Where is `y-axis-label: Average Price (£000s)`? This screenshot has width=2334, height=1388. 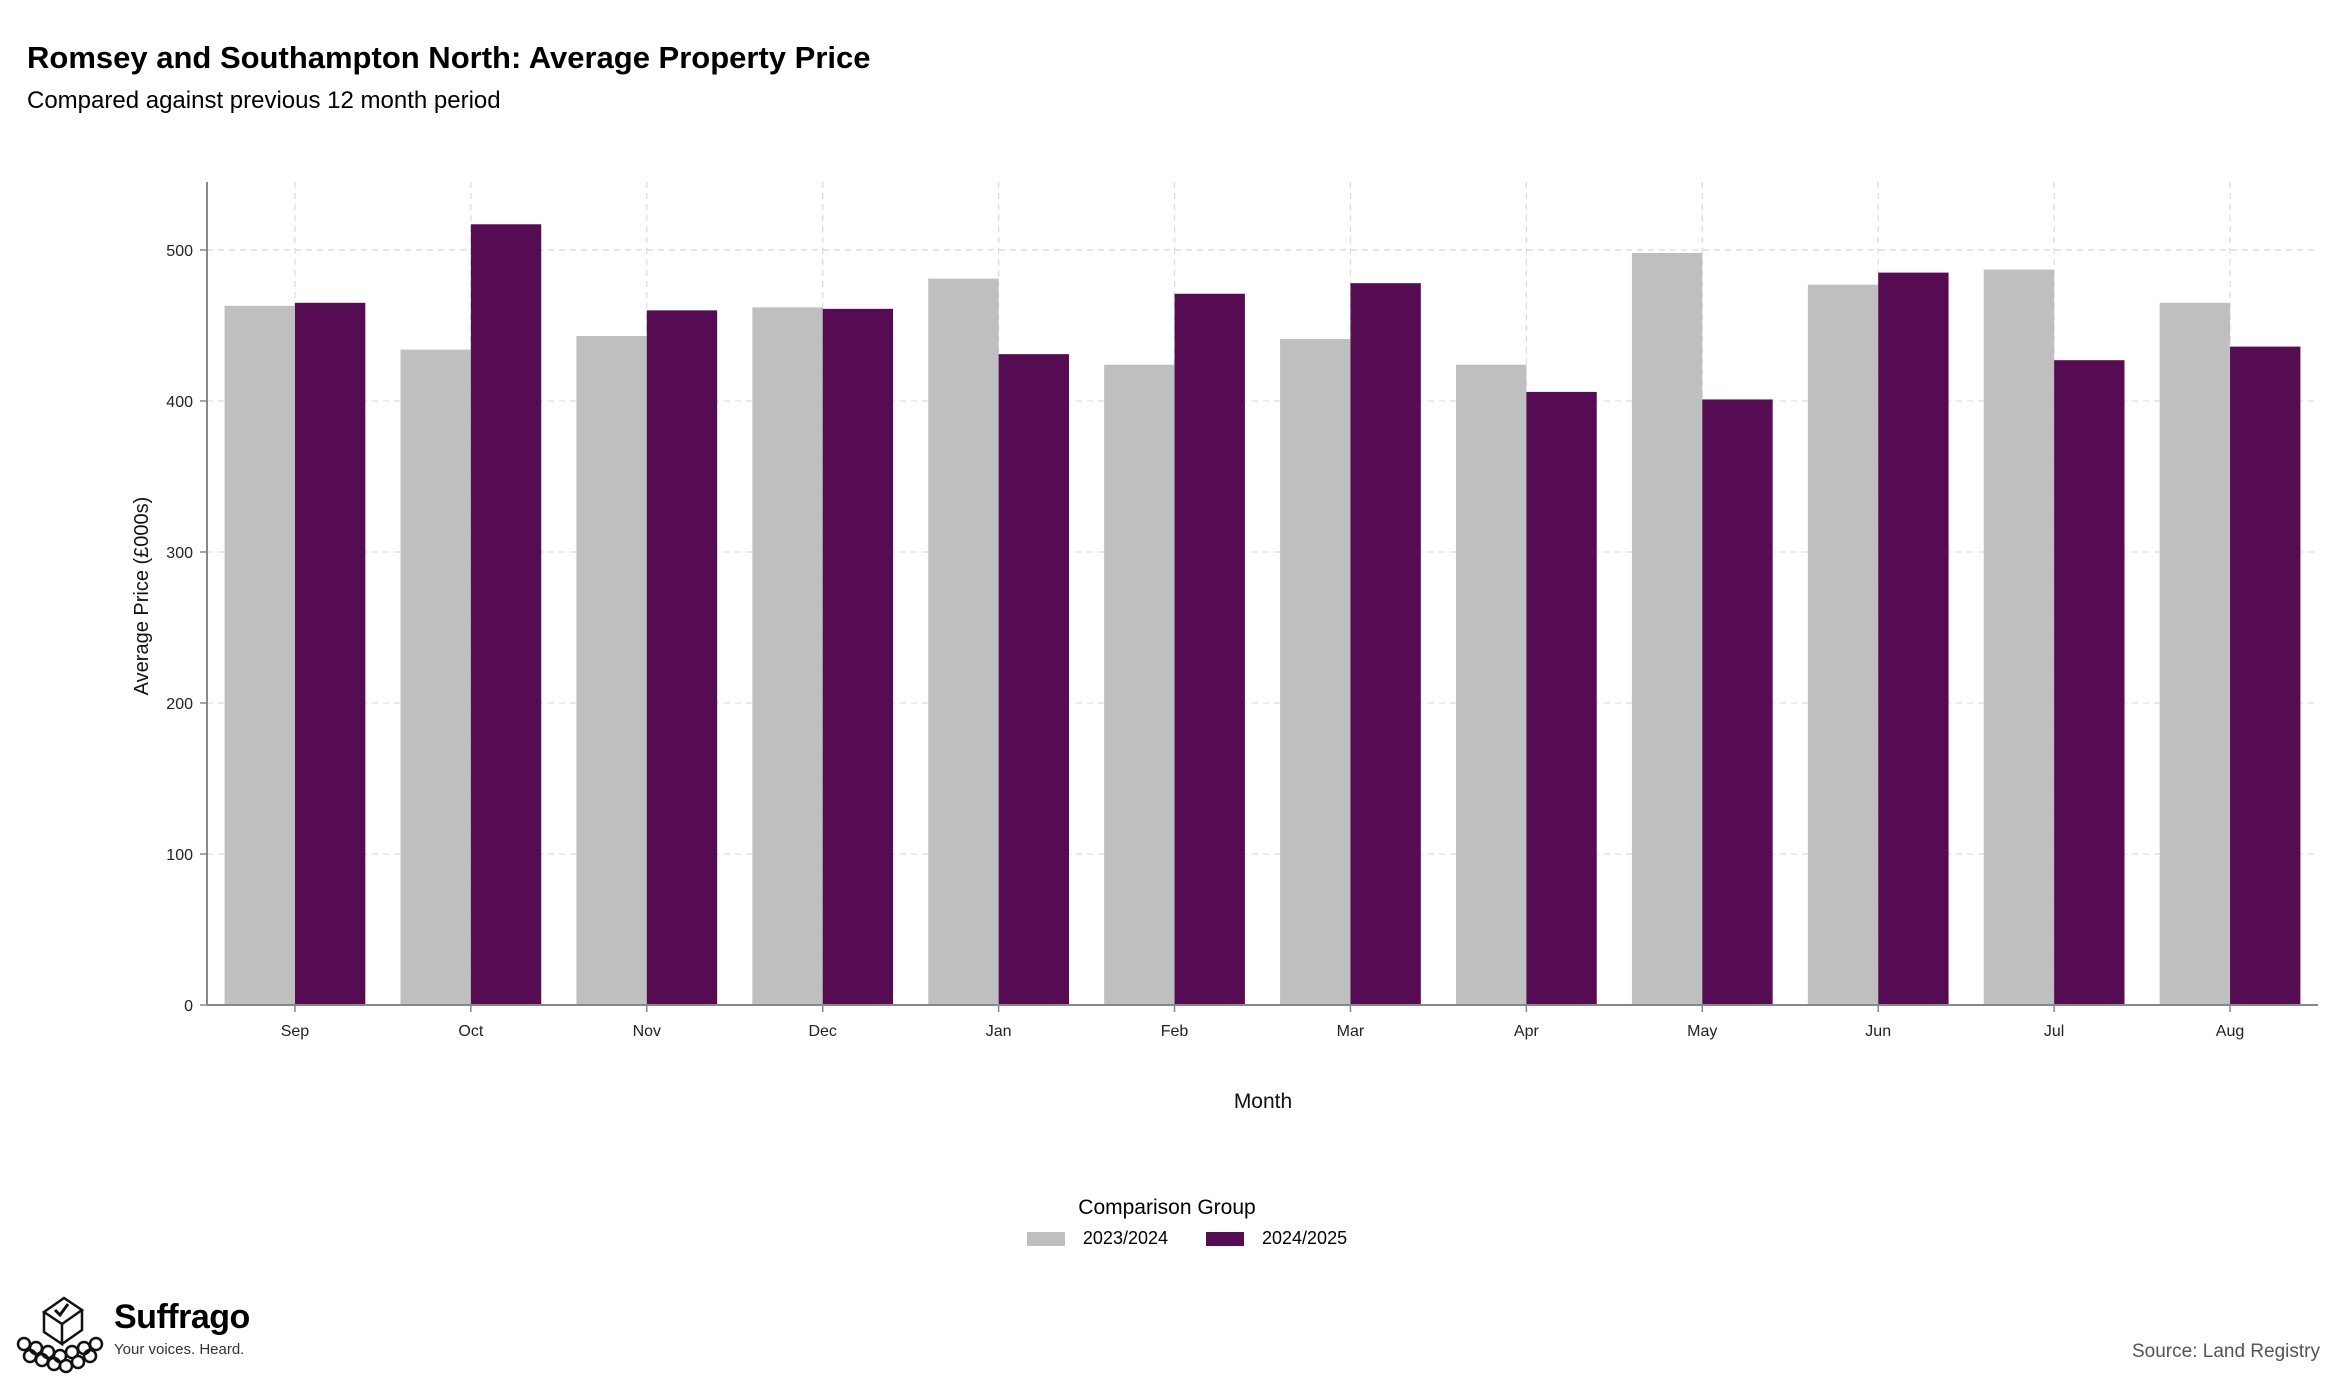
y-axis-label: Average Price (£000s) is located at coordinates (142, 596).